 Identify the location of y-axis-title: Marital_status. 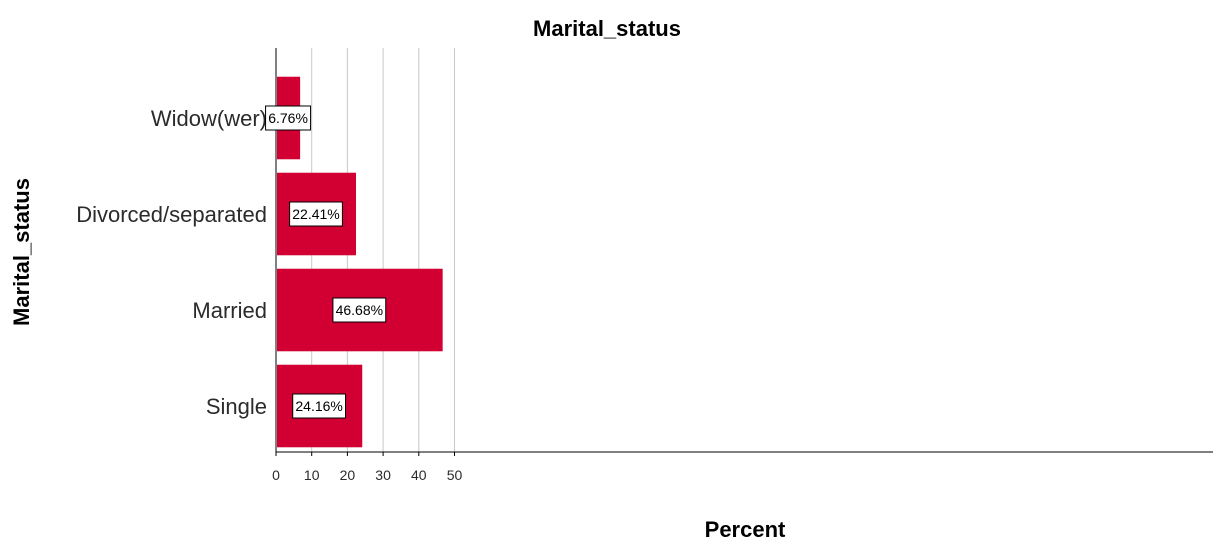
(21, 252).